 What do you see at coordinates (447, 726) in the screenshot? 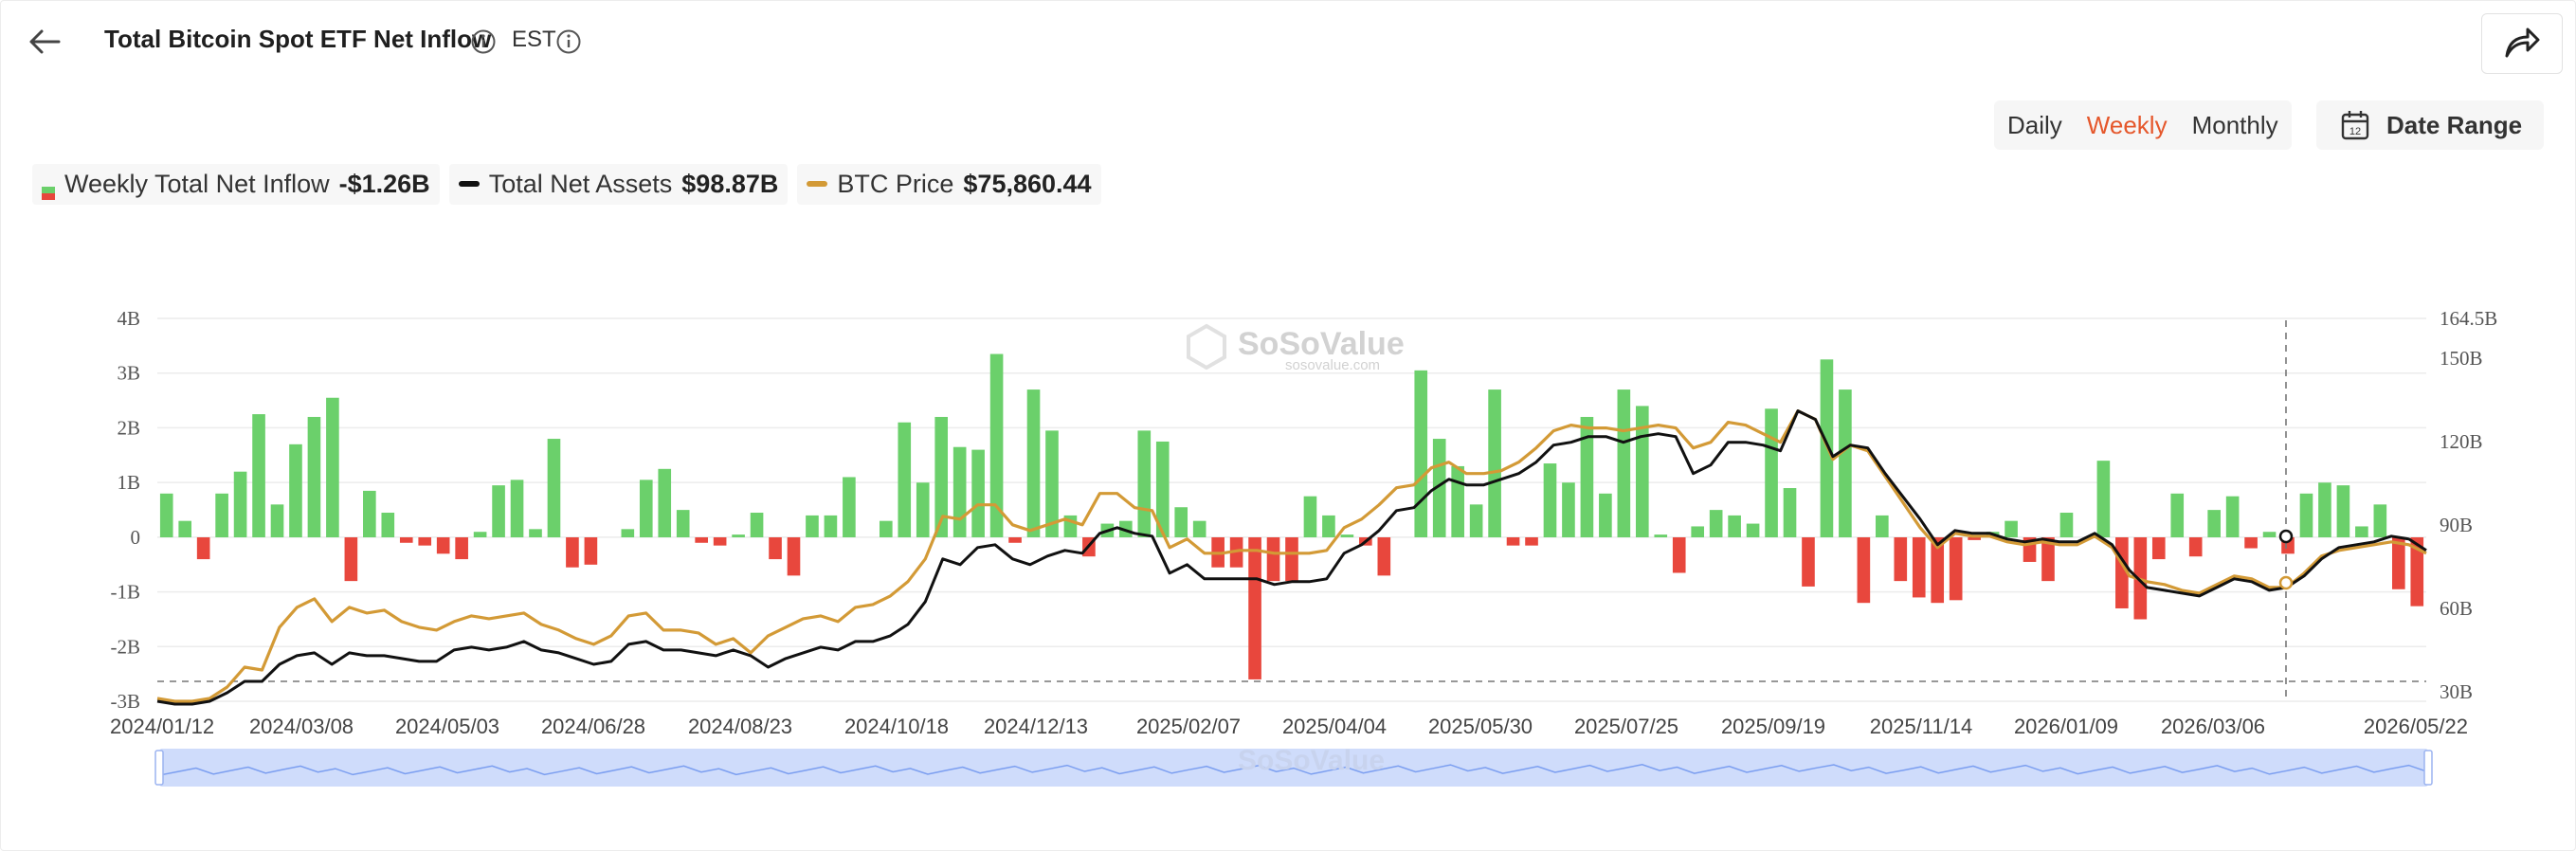
I see `x-tick-label: 2024/05/03` at bounding box center [447, 726].